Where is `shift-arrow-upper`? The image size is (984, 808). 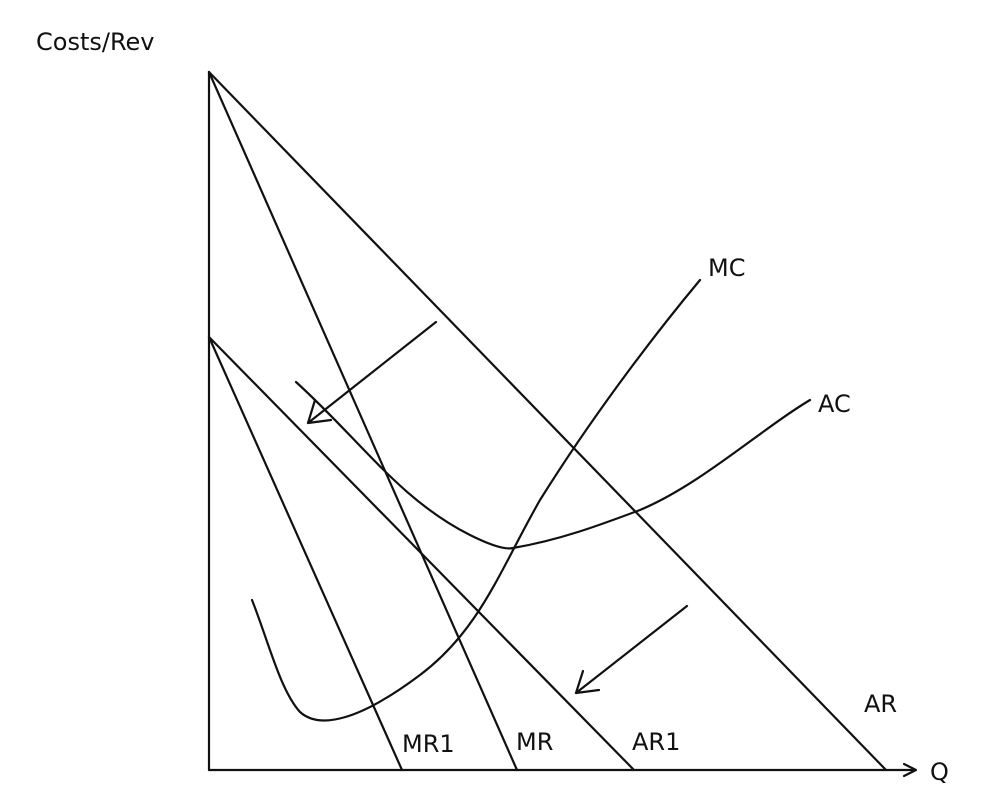
shift-arrow-upper is located at coordinates (372, 372).